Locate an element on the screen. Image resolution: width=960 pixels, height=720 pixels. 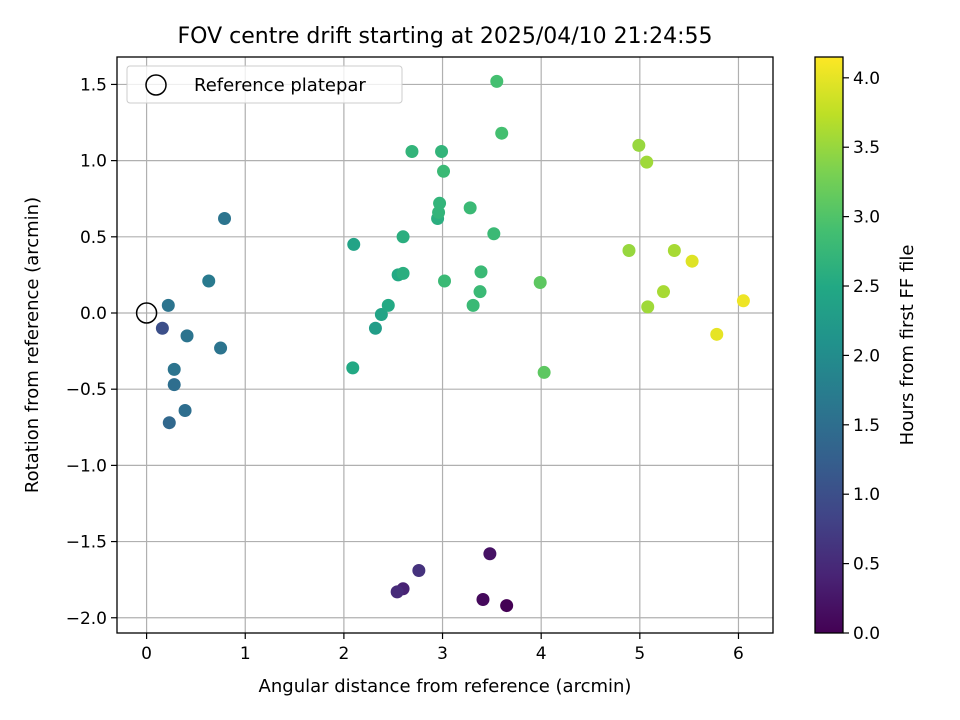
y-tick-label: −0.5 is located at coordinates (86, 390).